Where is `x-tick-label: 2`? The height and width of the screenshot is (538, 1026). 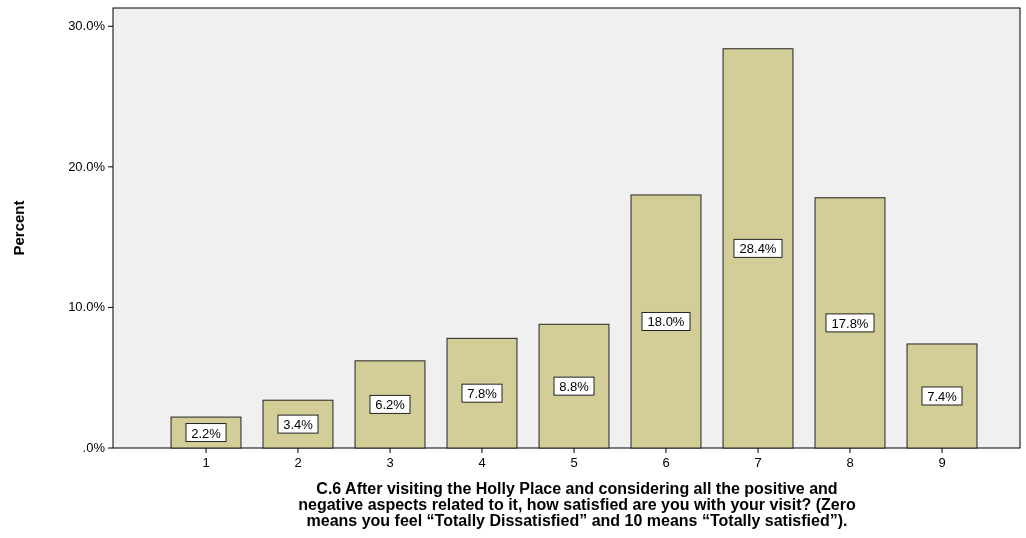 x-tick-label: 2 is located at coordinates (298, 462).